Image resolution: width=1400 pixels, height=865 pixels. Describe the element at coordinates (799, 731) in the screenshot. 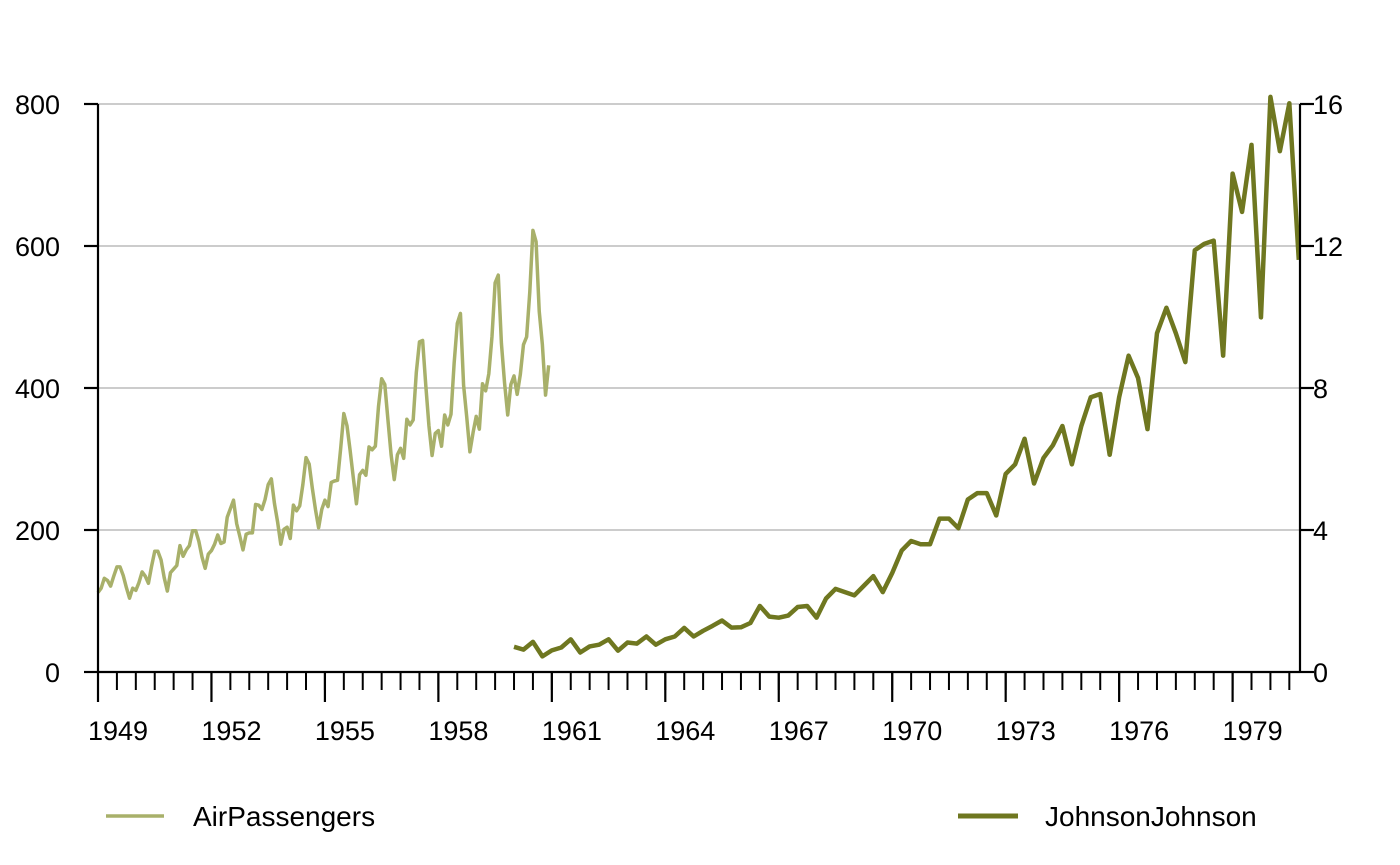

I see `x-tick-label: 1967` at that location.